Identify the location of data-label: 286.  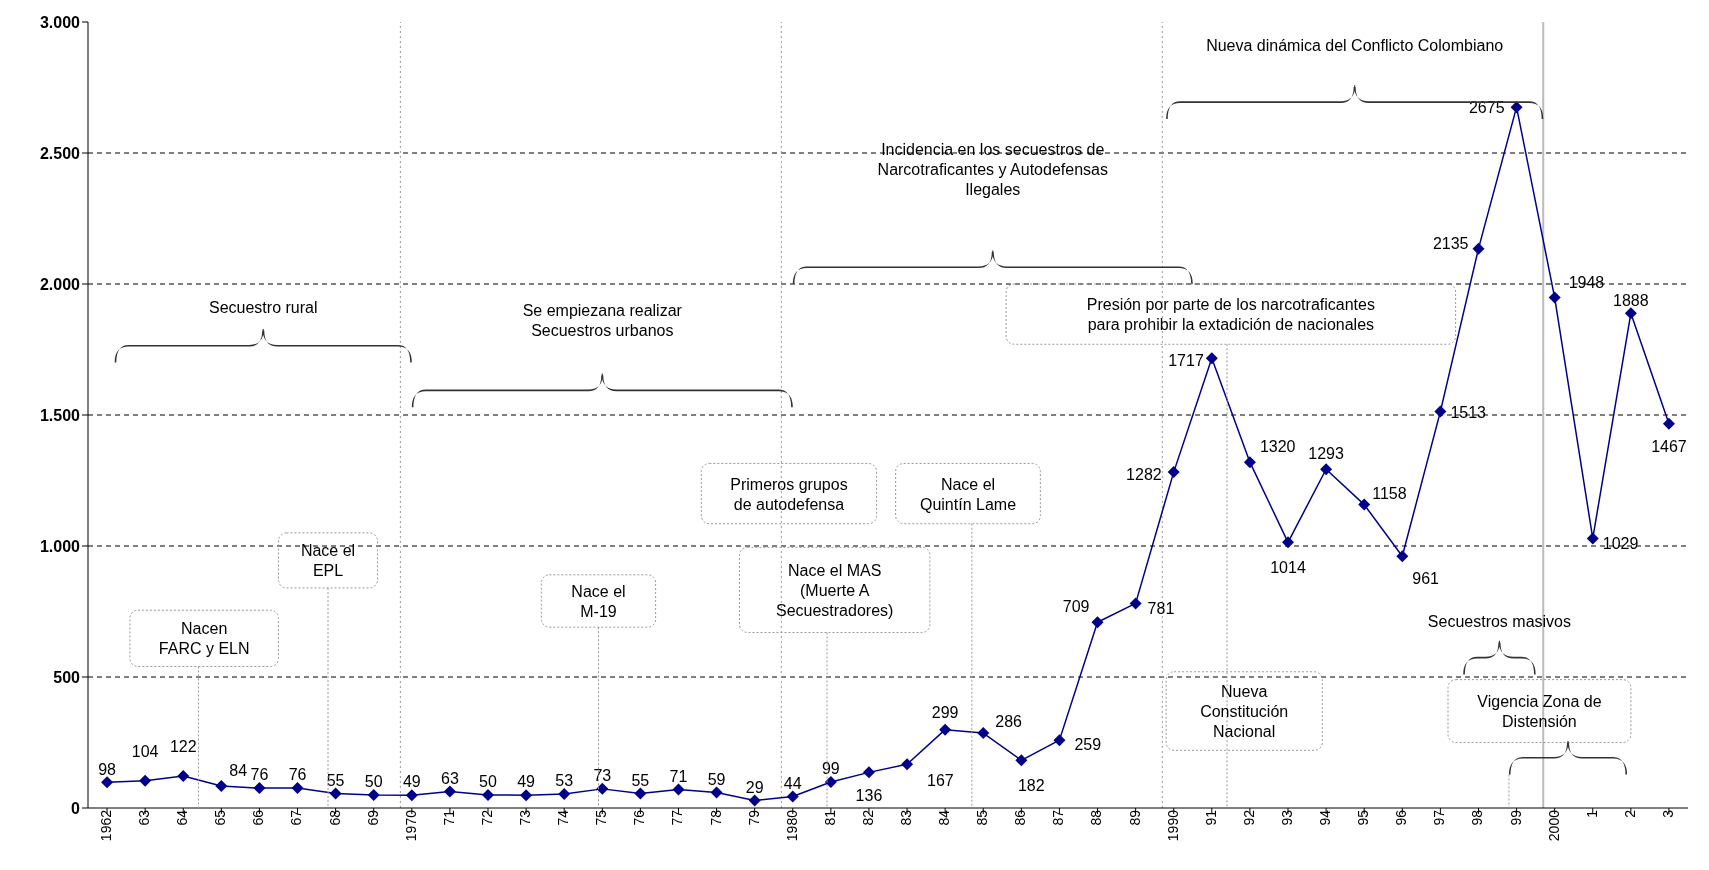
(1009, 722).